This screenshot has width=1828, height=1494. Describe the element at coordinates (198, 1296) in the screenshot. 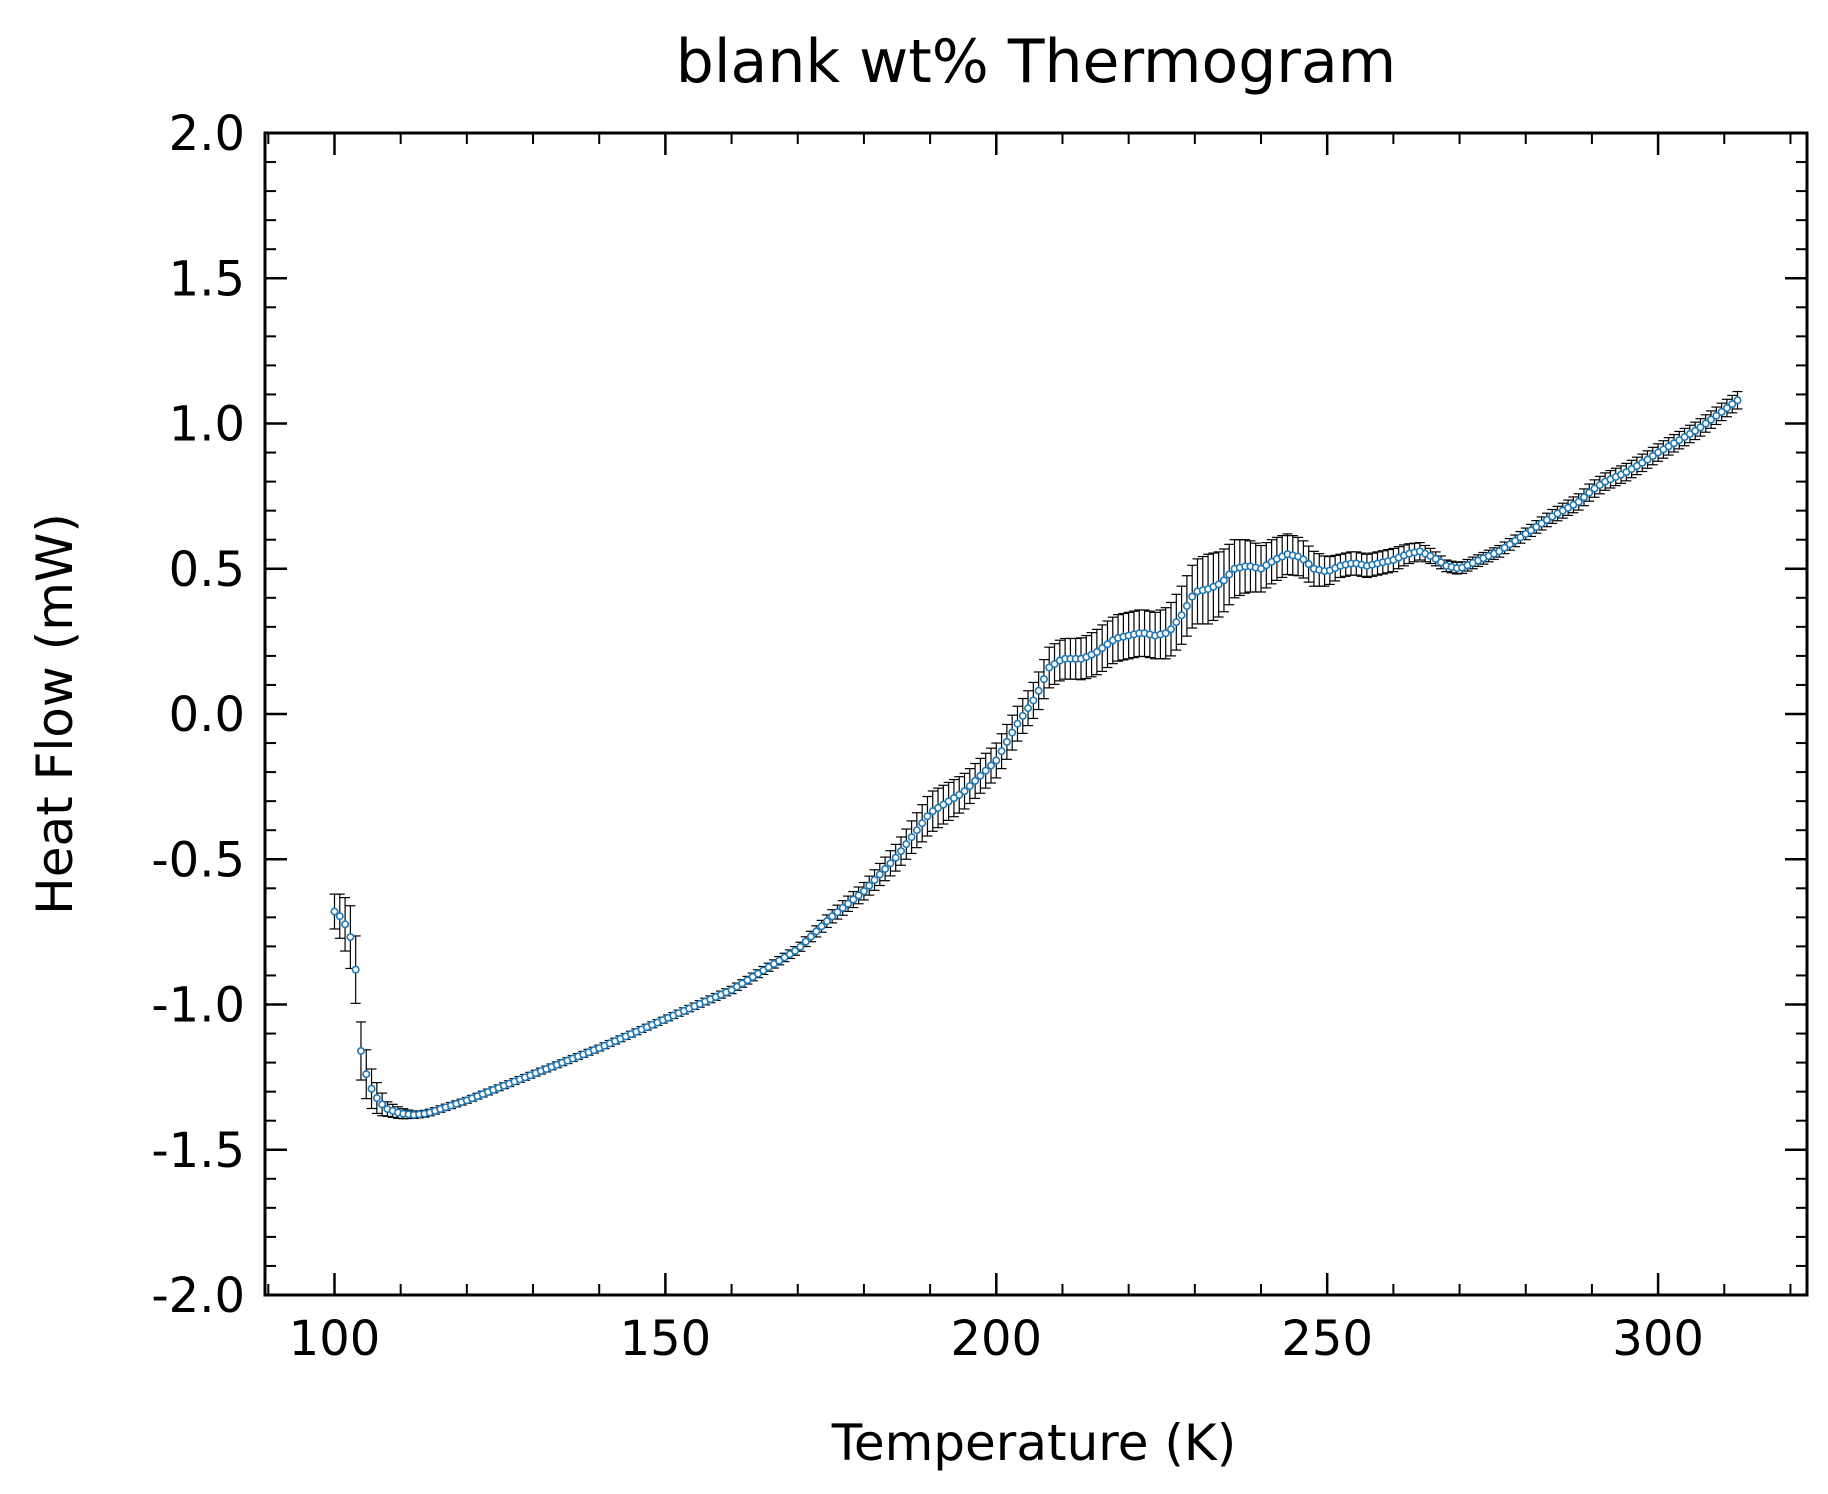

I see `y-tick-label: -2.0` at that location.